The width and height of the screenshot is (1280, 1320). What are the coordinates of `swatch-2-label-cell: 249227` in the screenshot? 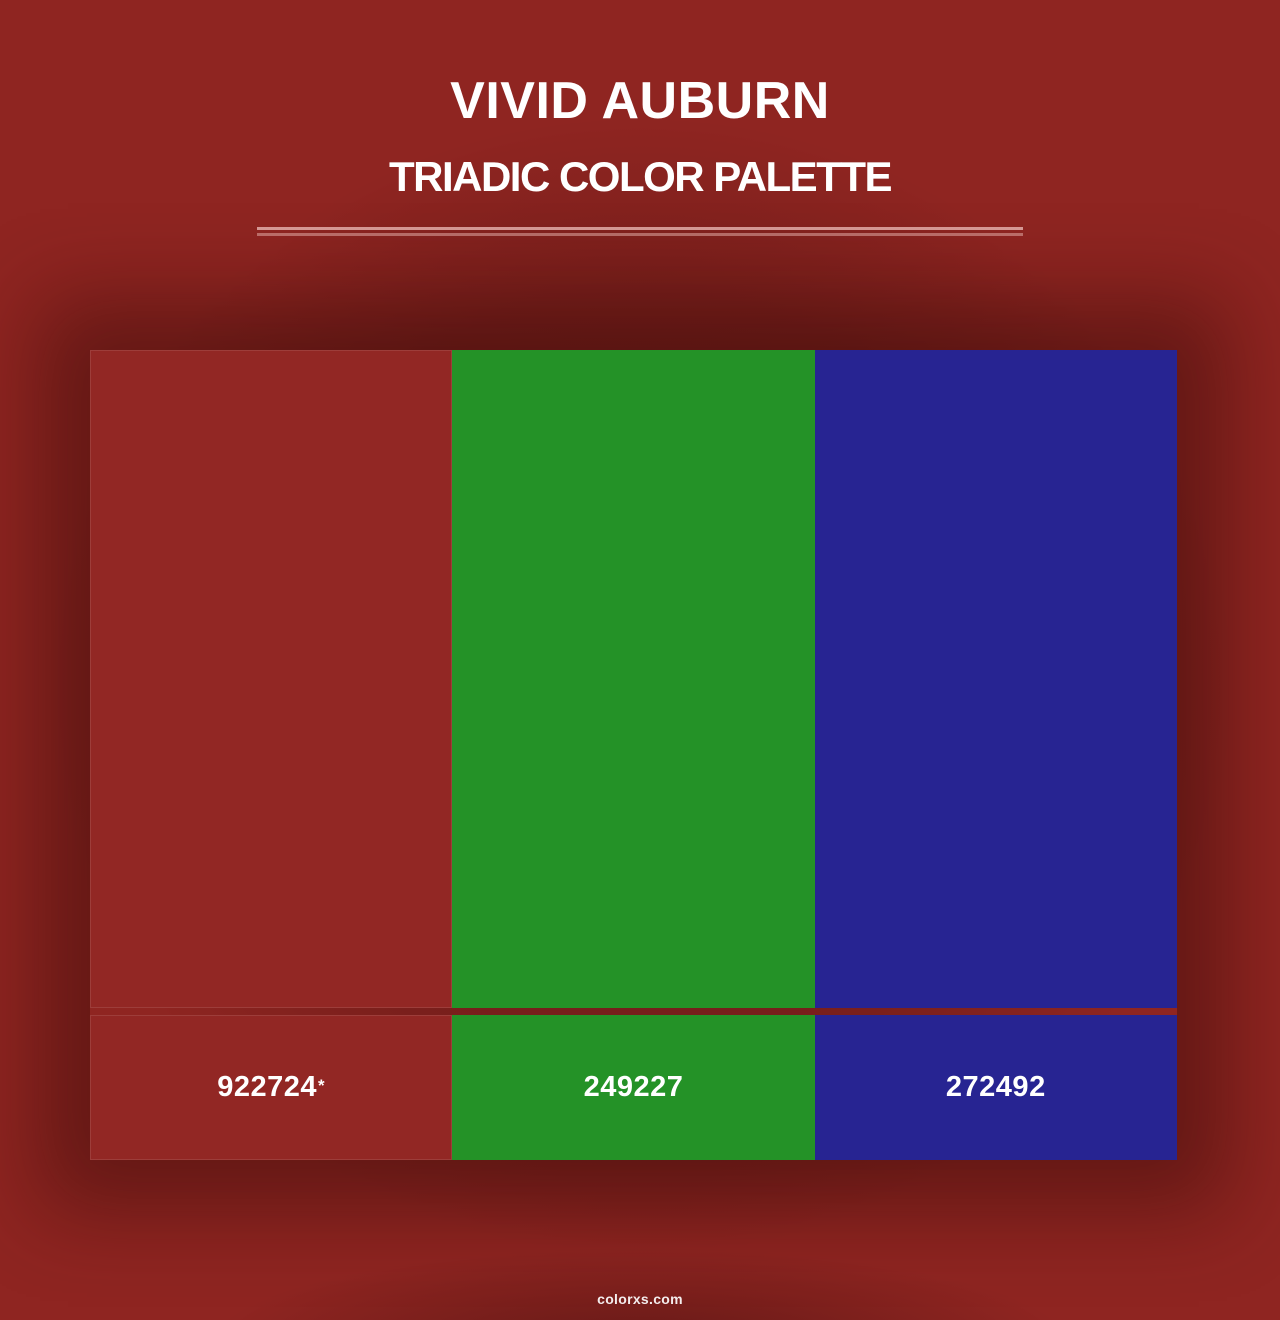 It's located at (633, 1087).